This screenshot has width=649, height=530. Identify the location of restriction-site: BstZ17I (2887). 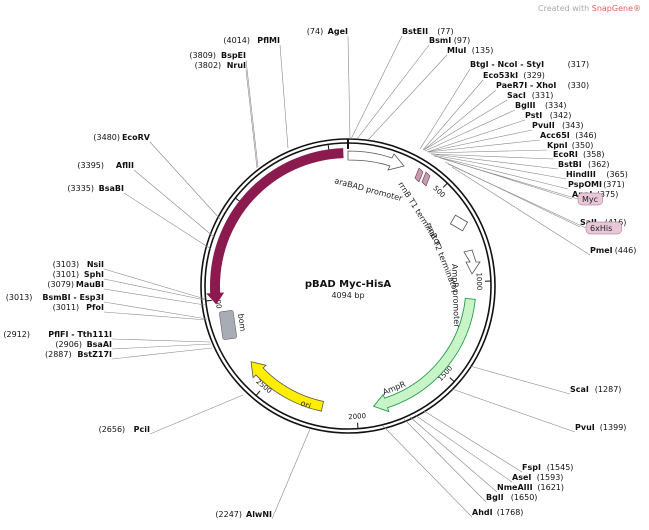
(129, 353).